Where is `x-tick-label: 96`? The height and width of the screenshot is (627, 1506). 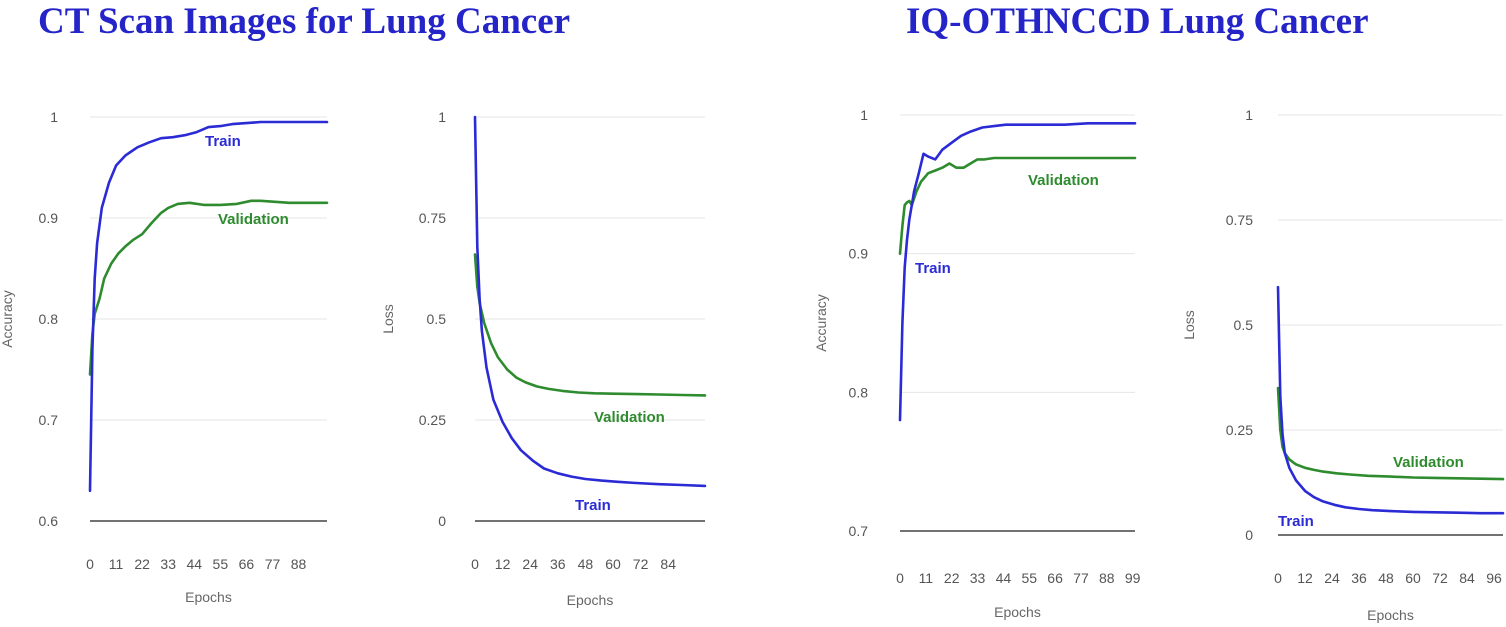
x-tick-label: 96 is located at coordinates (1494, 578).